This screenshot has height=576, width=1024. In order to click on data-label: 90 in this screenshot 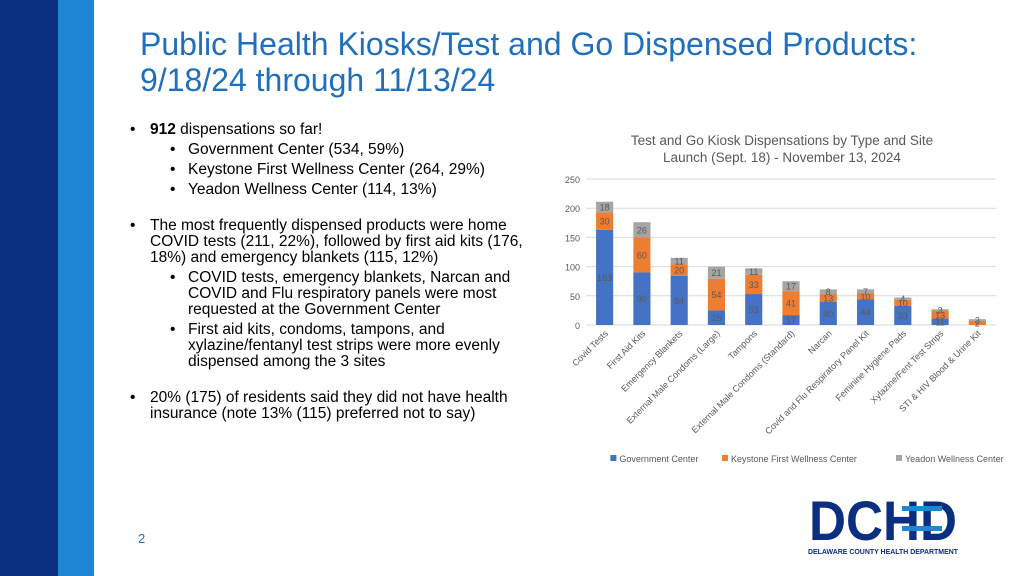, I will do `click(642, 299)`.